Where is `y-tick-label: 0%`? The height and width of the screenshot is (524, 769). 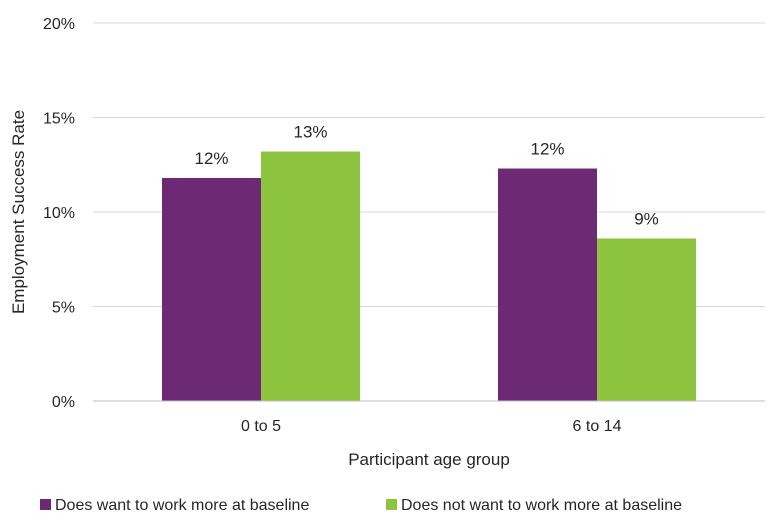 y-tick-label: 0% is located at coordinates (63, 402).